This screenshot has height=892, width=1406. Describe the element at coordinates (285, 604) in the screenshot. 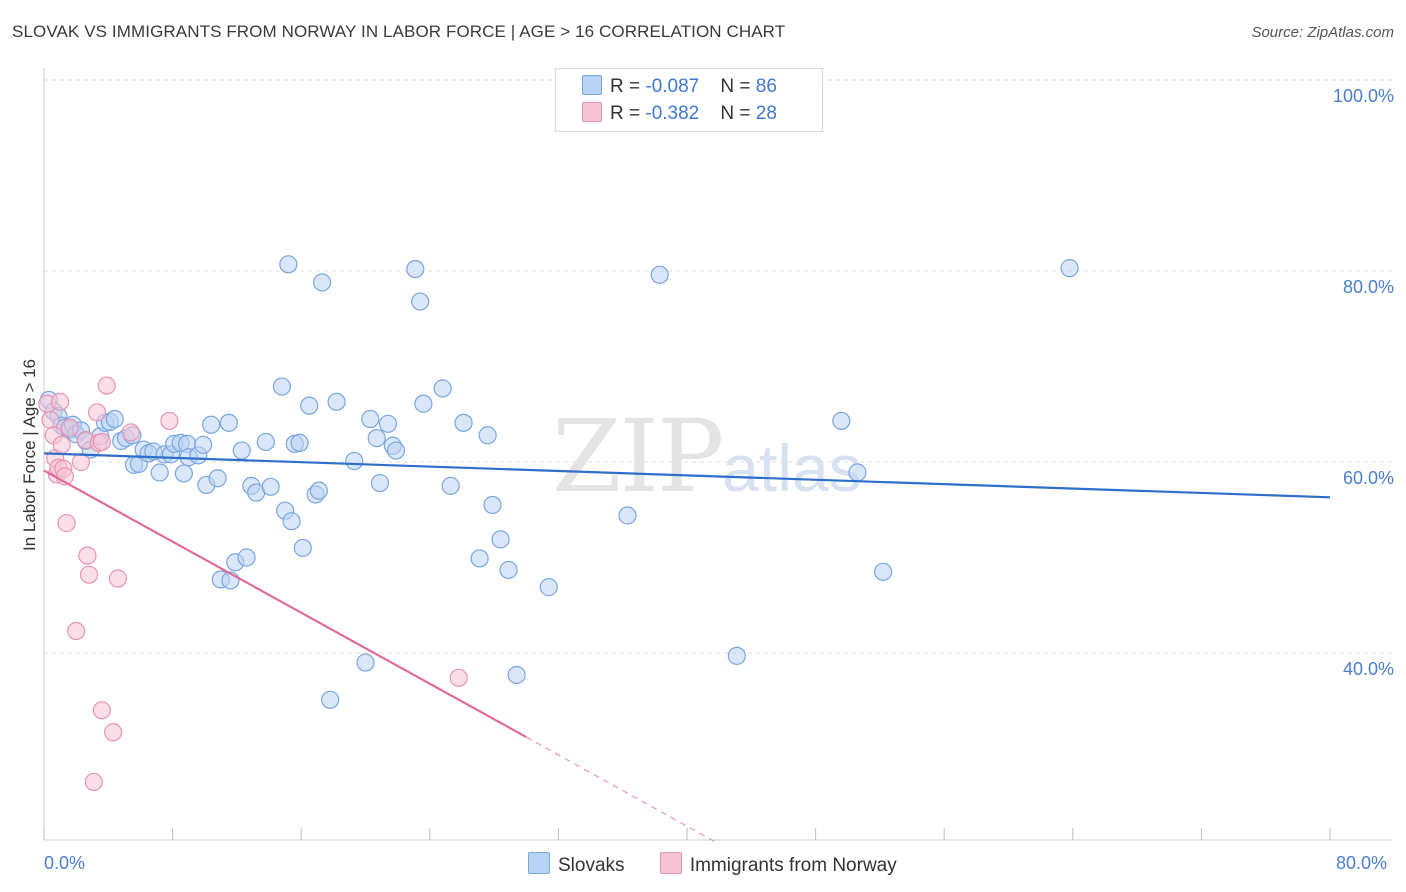

I see `norway-trend-line` at that location.